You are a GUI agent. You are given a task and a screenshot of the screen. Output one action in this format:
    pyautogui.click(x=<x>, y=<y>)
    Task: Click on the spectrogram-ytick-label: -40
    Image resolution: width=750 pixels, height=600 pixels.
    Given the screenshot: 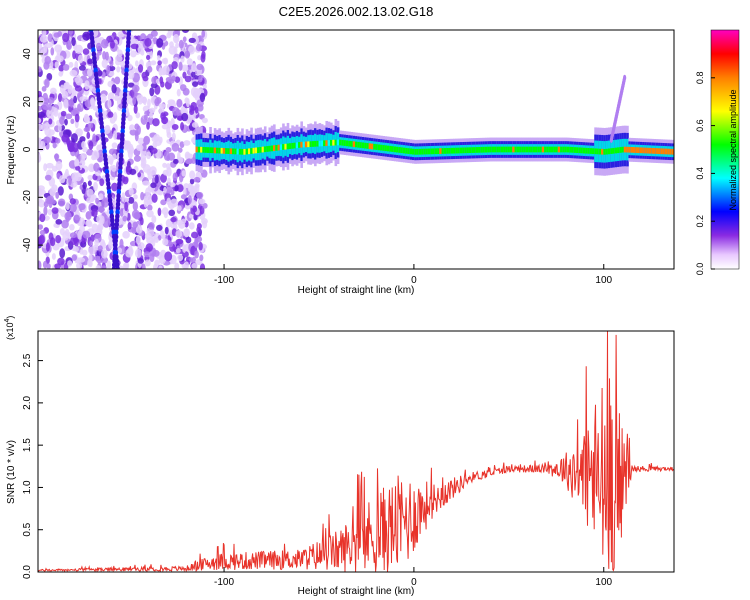 What is the action you would take?
    pyautogui.click(x=27, y=244)
    